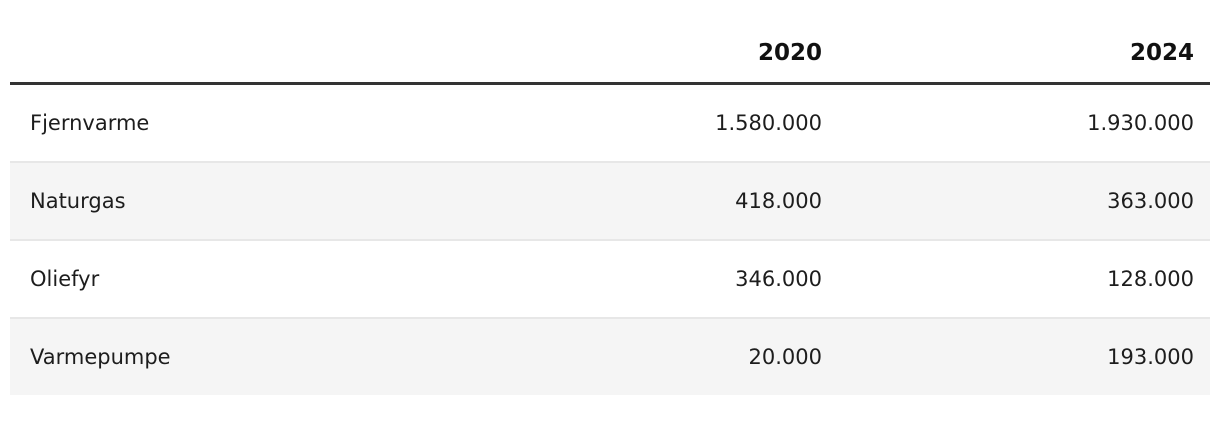  I want to click on value-2024: 193.000, so click(1150, 357).